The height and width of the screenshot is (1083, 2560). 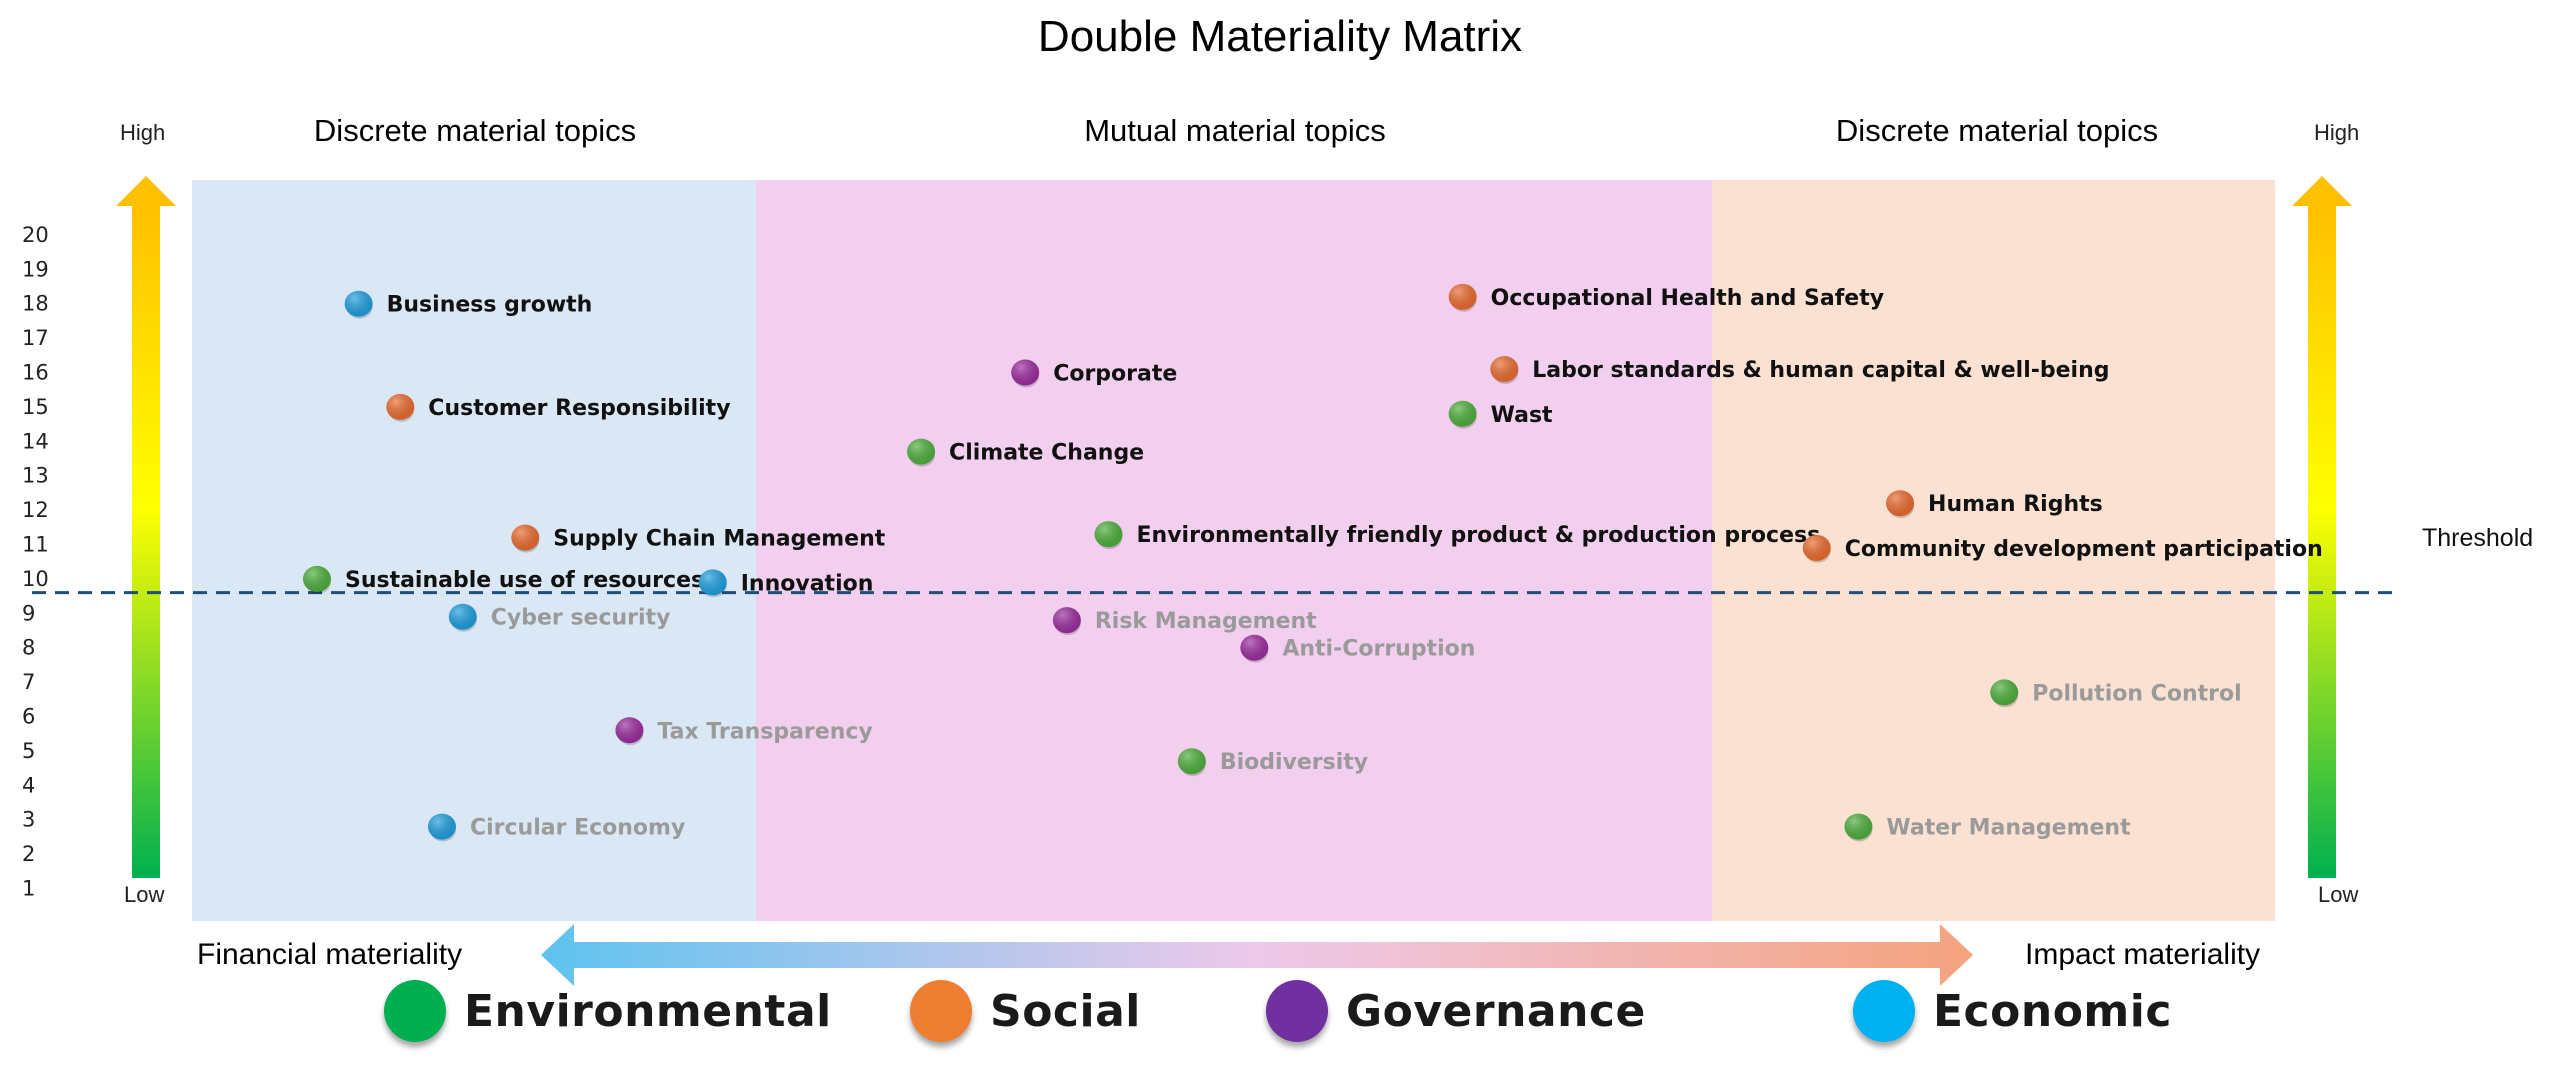 I want to click on point-label: Cyber security, so click(x=581, y=618).